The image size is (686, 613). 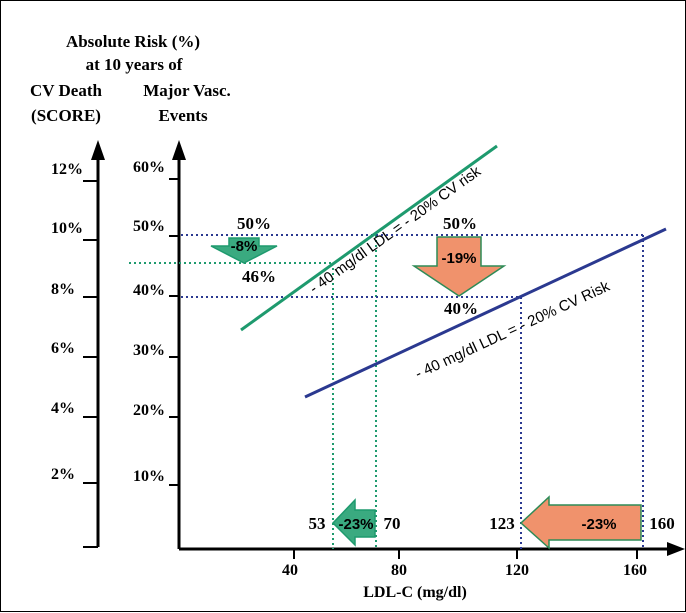 What do you see at coordinates (465, 554) in the screenshot?
I see `x-ticks` at bounding box center [465, 554].